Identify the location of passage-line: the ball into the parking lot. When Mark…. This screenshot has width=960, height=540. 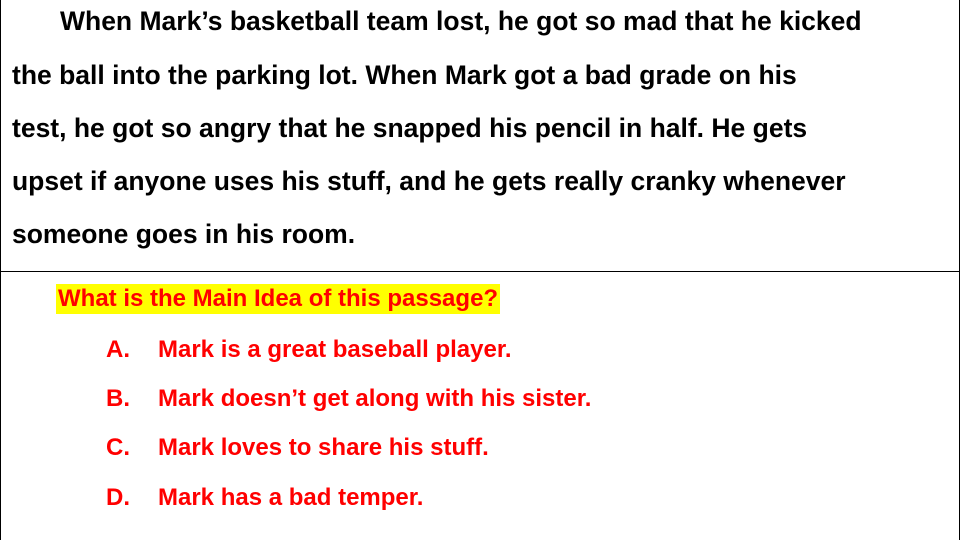
(404, 75).